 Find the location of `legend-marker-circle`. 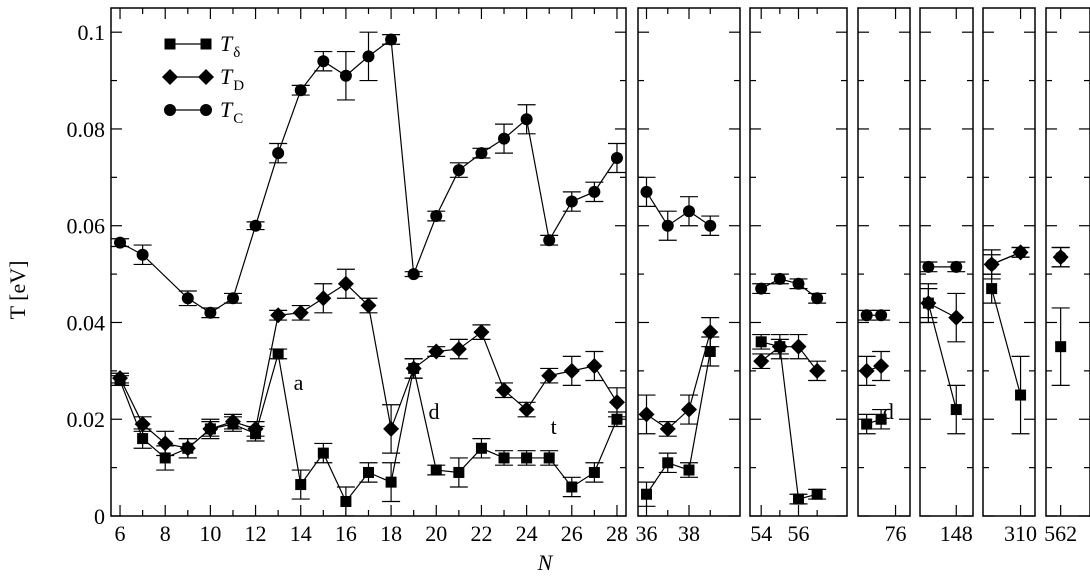

legend-marker-circle is located at coordinates (206, 110).